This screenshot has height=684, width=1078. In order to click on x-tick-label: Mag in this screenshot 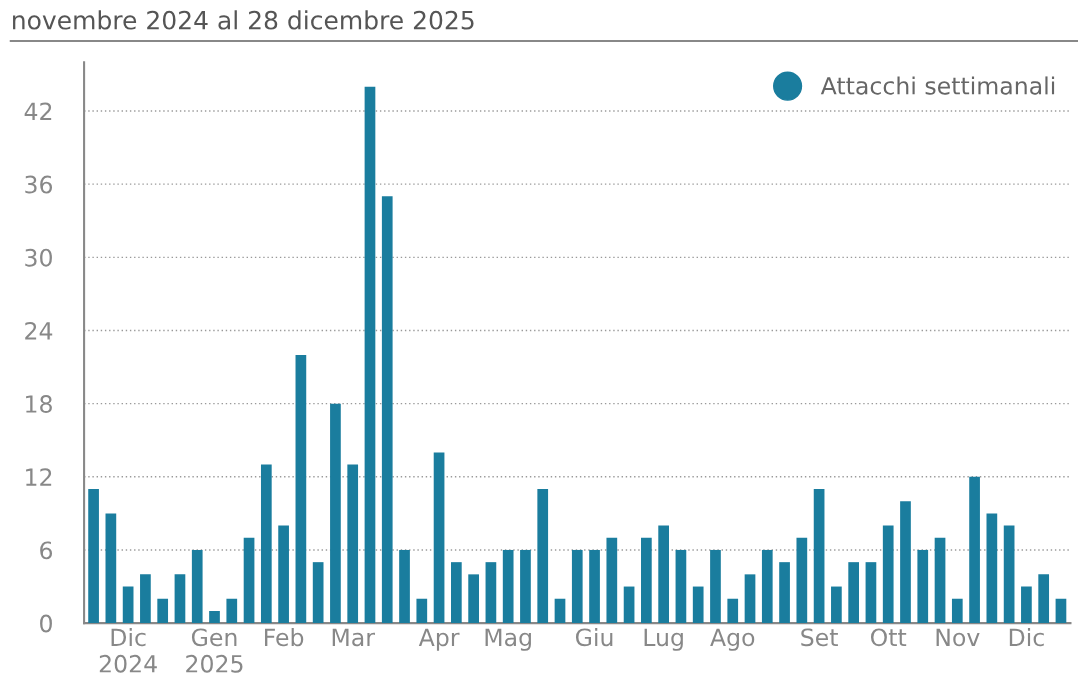, I will do `click(508, 639)`.